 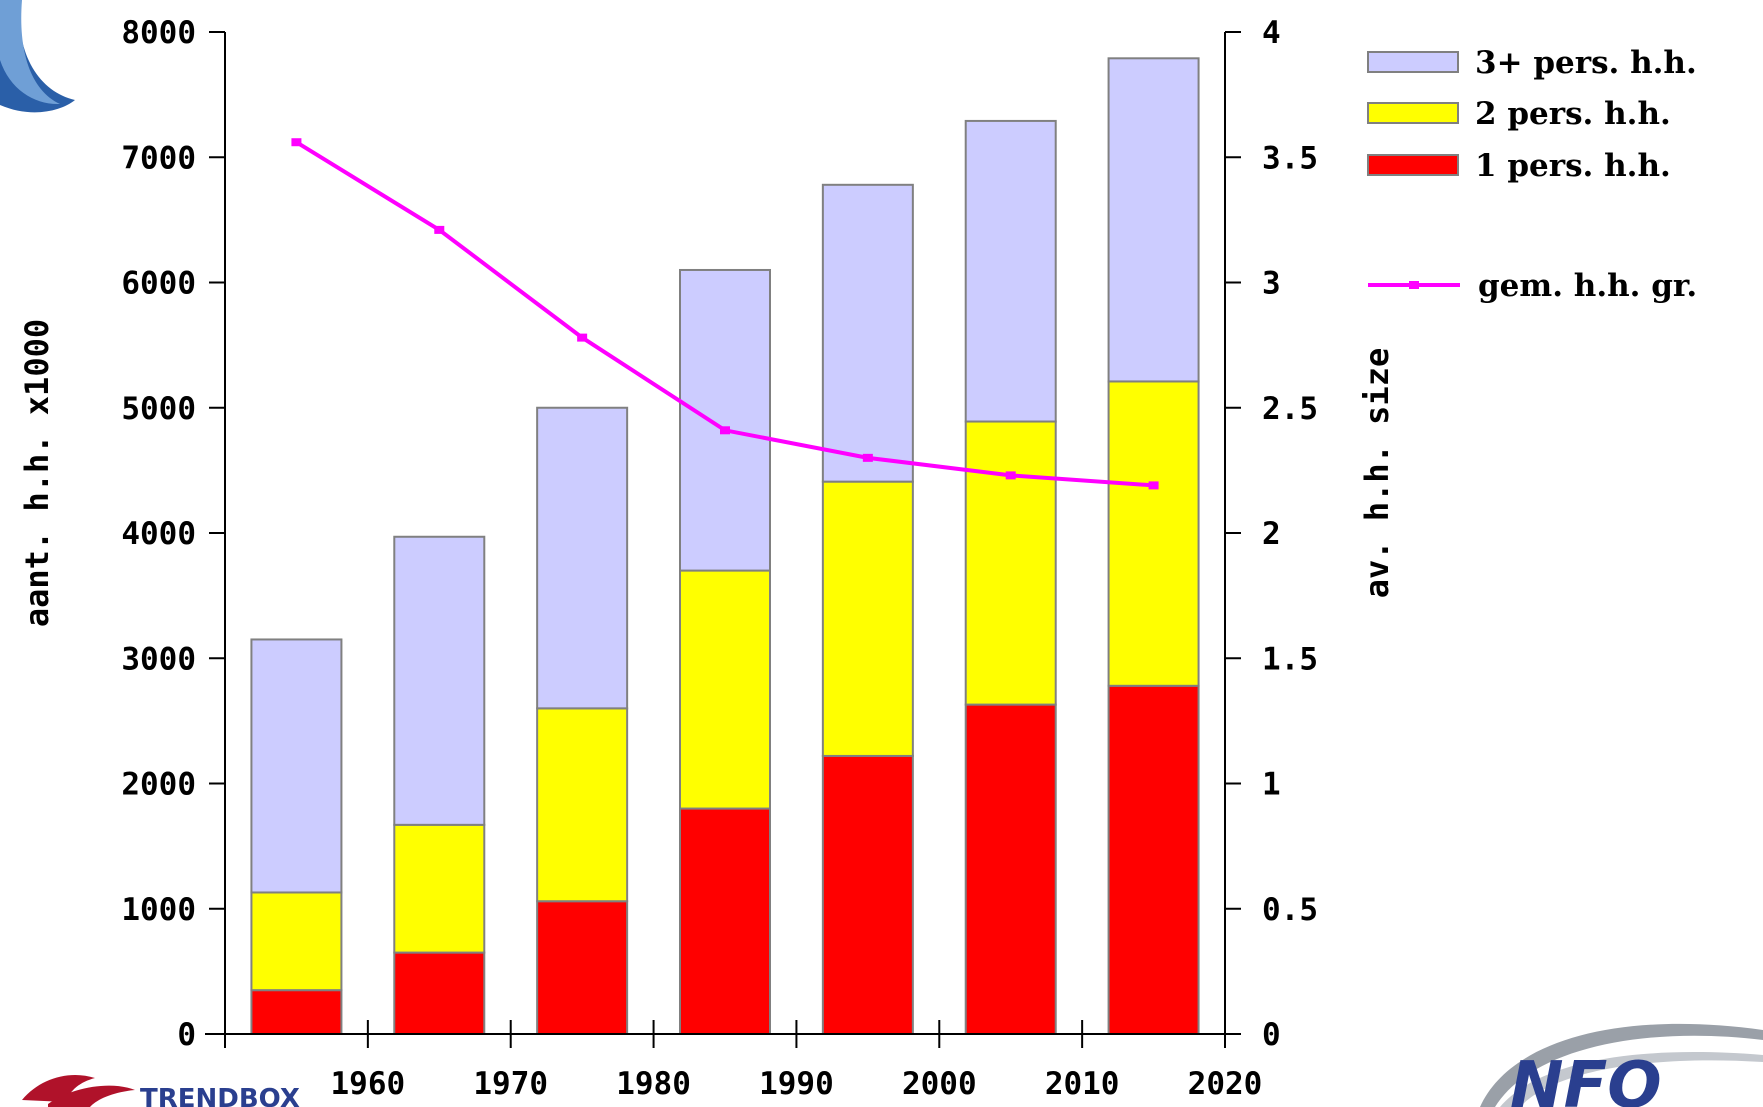 I want to click on right-tick-label: 0.5, so click(x=1290, y=910).